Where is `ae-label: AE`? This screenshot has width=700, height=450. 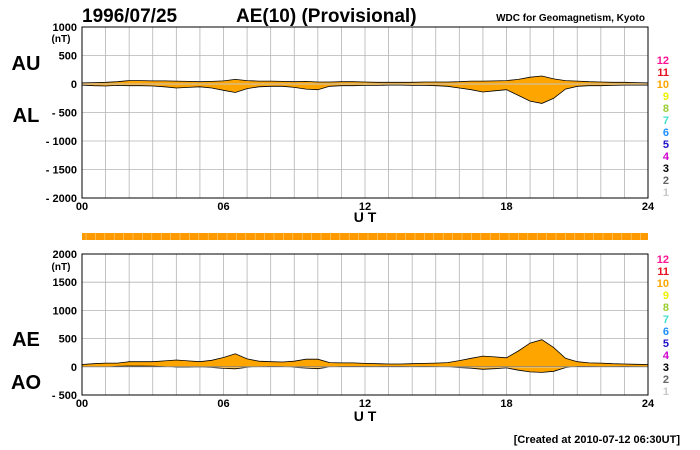 ae-label: AE is located at coordinates (26, 340).